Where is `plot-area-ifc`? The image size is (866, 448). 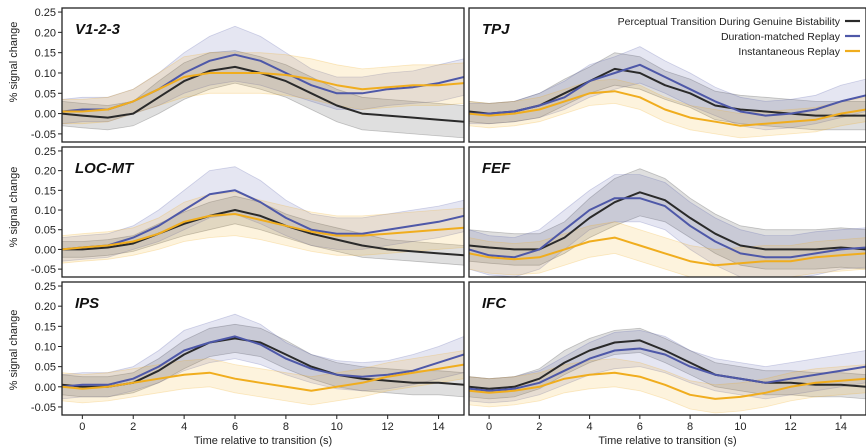
plot-area-ifc is located at coordinates (667, 370).